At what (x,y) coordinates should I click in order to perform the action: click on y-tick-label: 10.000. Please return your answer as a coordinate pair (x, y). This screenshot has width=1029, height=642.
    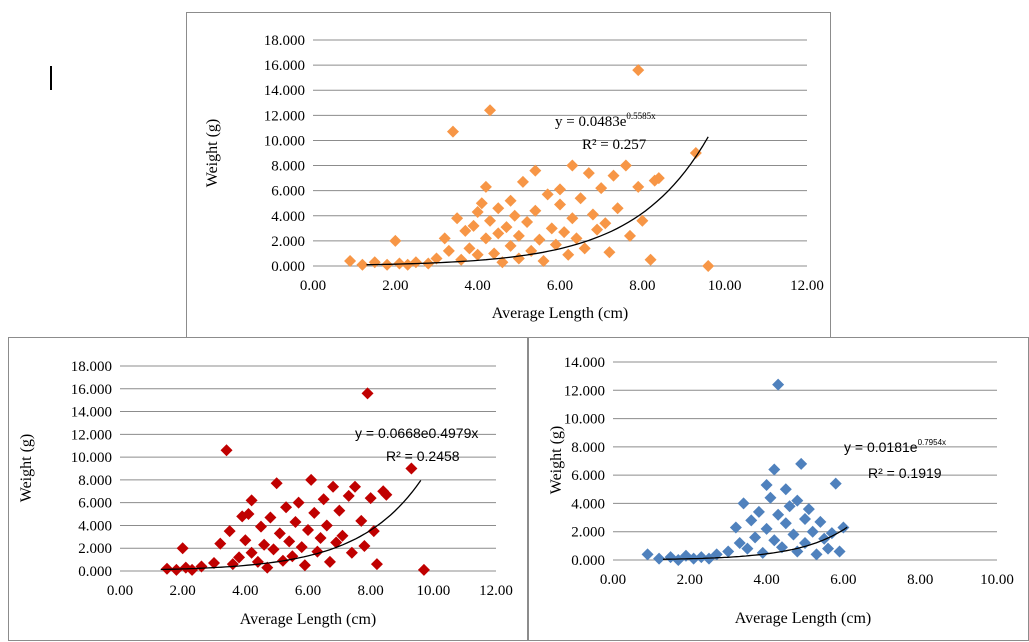
    Looking at the image, I should click on (584, 420).